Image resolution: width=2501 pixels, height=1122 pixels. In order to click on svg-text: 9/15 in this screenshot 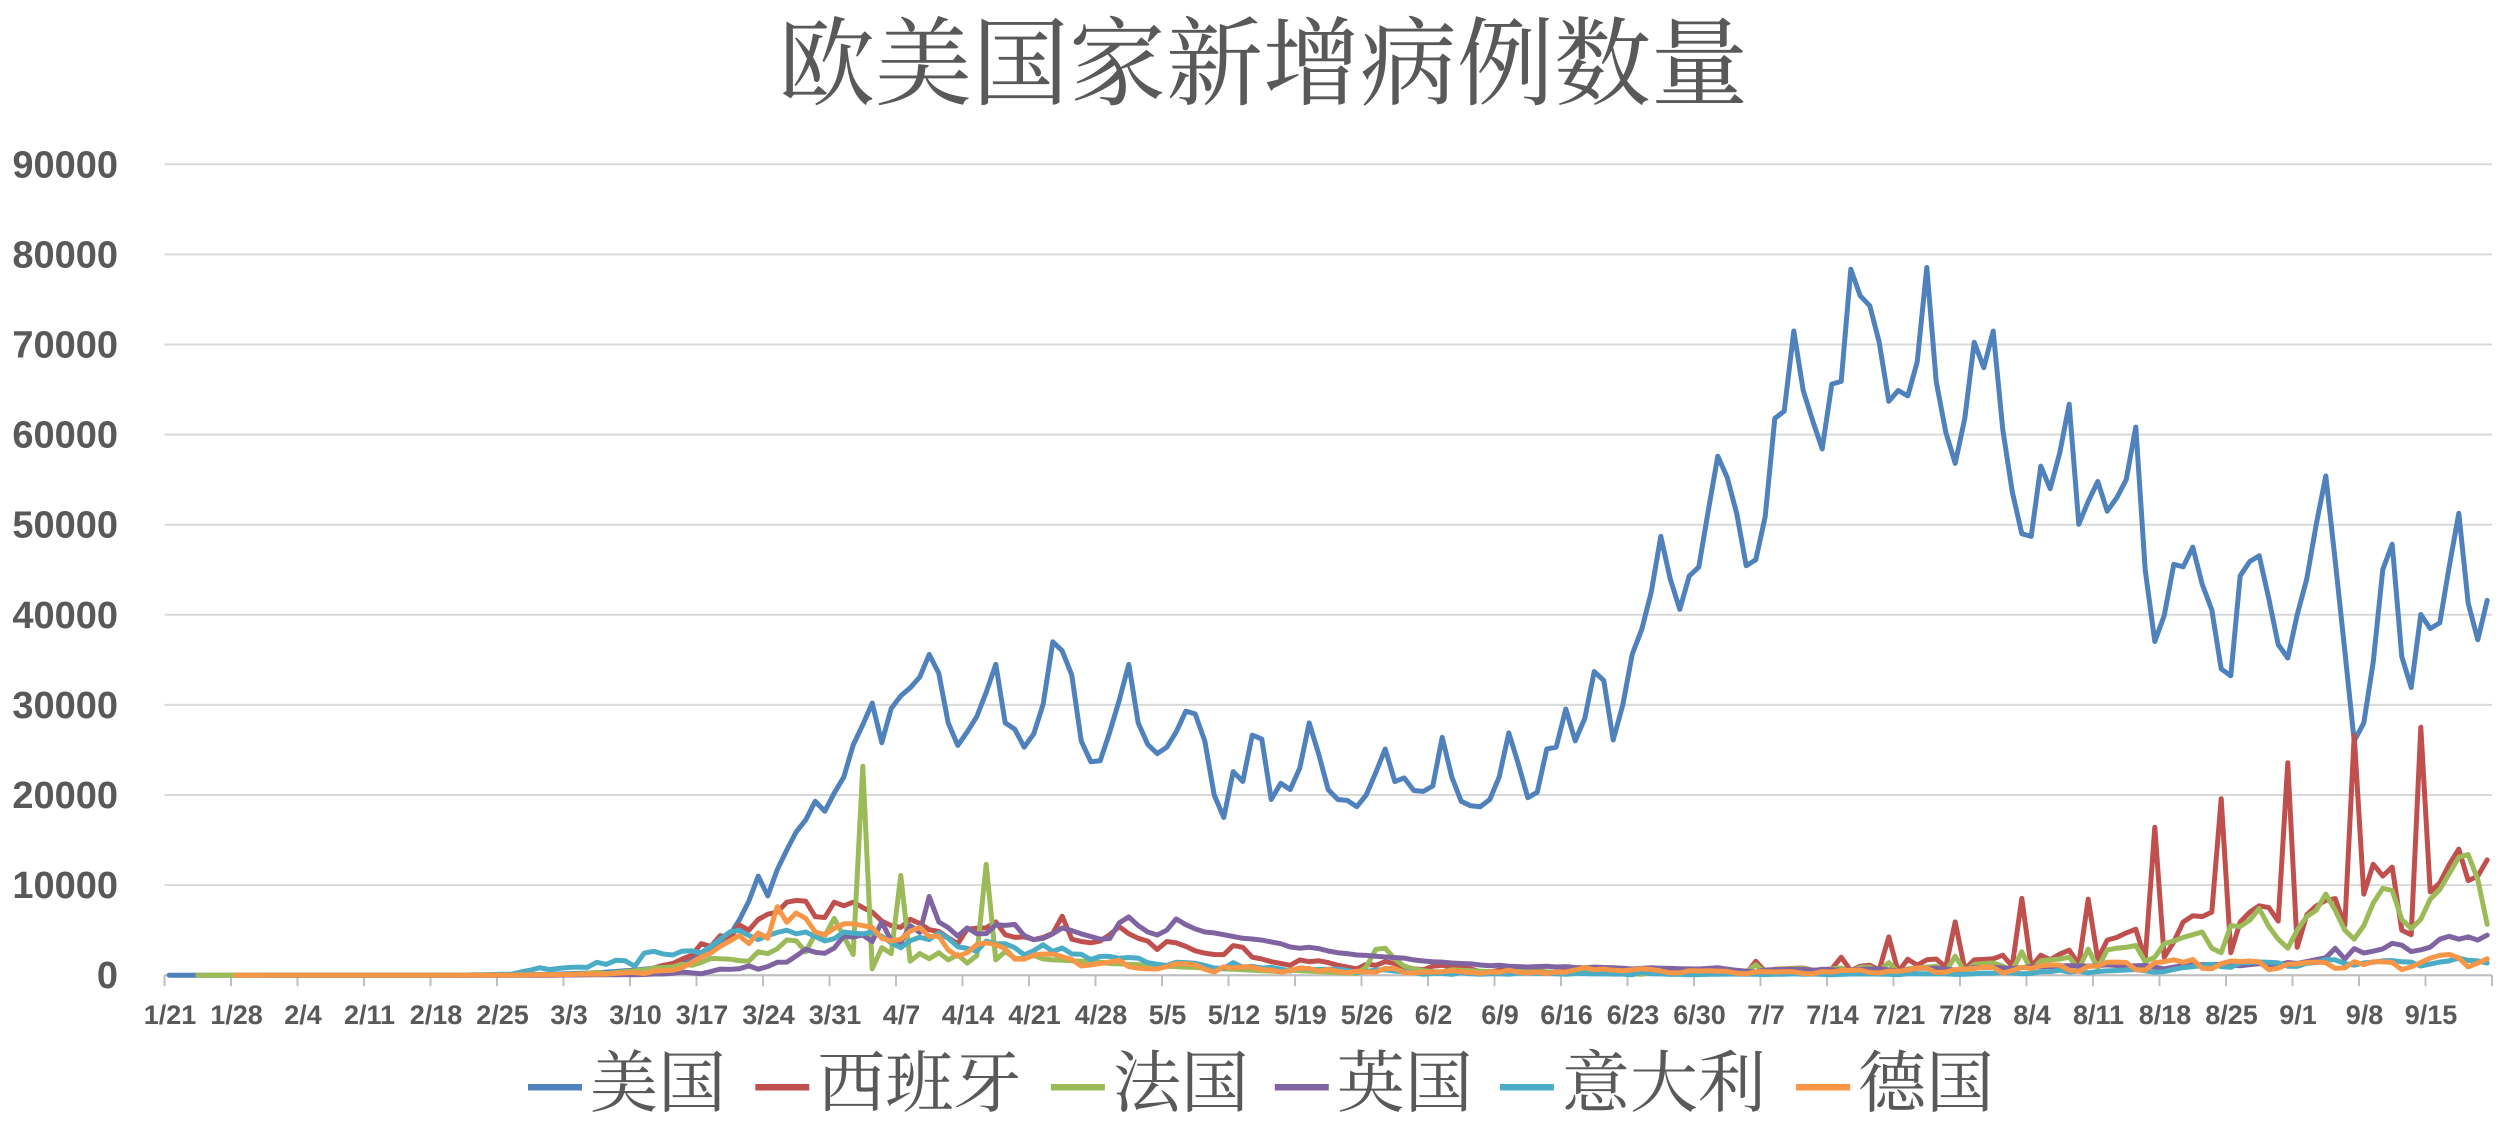, I will do `click(2431, 1015)`.